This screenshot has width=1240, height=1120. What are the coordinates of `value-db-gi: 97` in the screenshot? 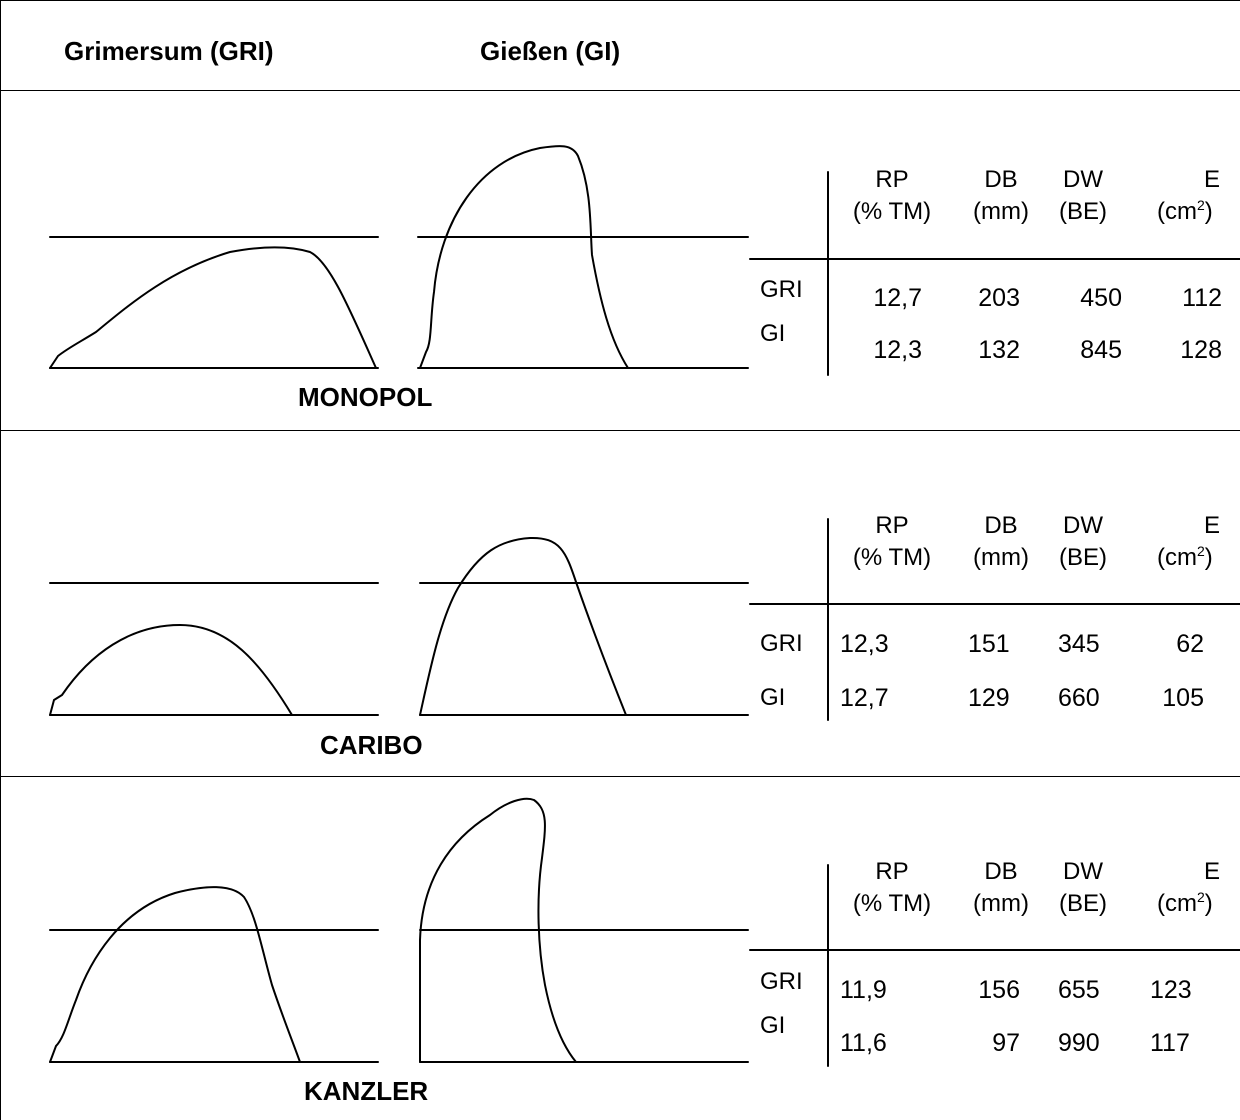 It's located at (1006, 1043).